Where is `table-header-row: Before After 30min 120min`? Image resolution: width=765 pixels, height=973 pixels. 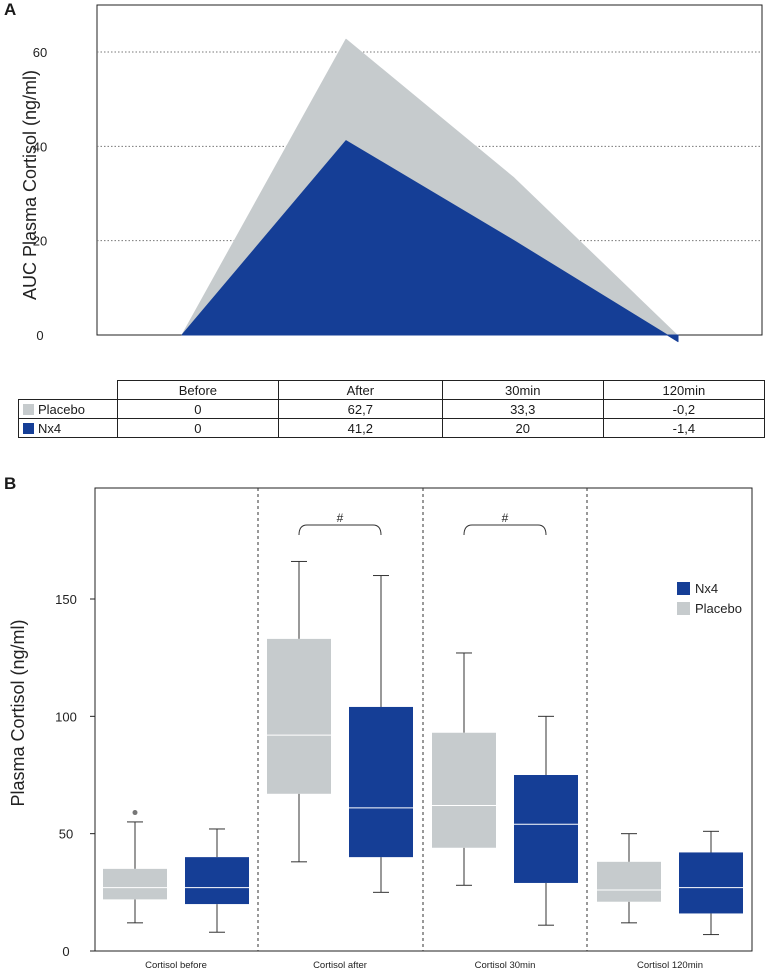 table-header-row: Before After 30min 120min is located at coordinates (392, 390).